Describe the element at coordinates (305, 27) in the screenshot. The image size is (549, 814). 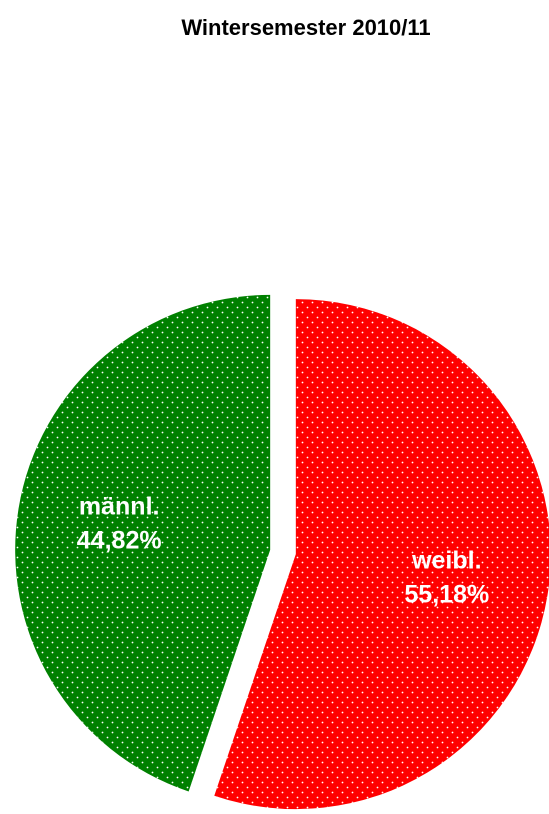
I see `chart-title: Wintersemester 2010/11` at that location.